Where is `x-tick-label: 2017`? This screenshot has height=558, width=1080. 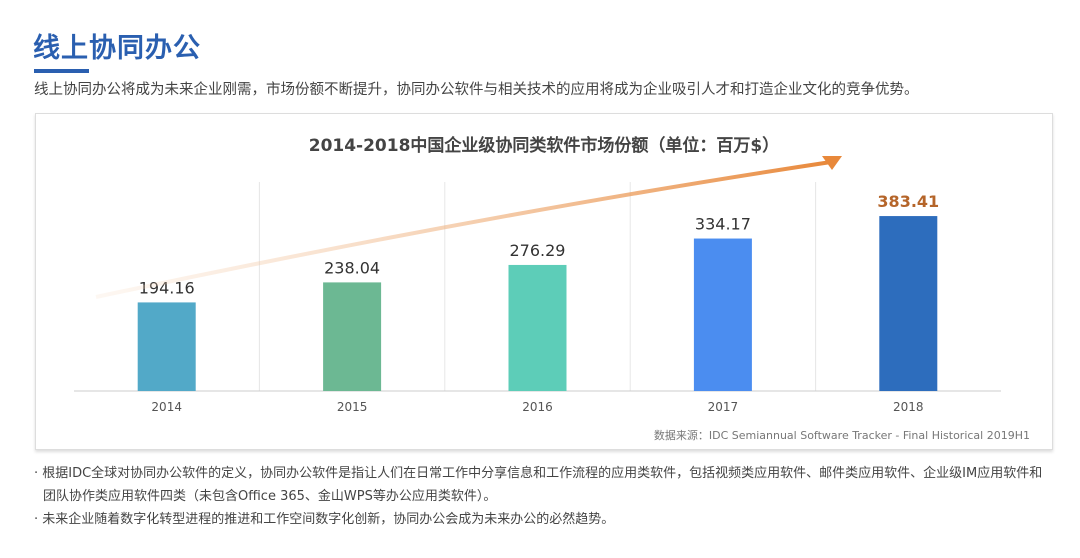
x-tick-label: 2017 is located at coordinates (723, 407).